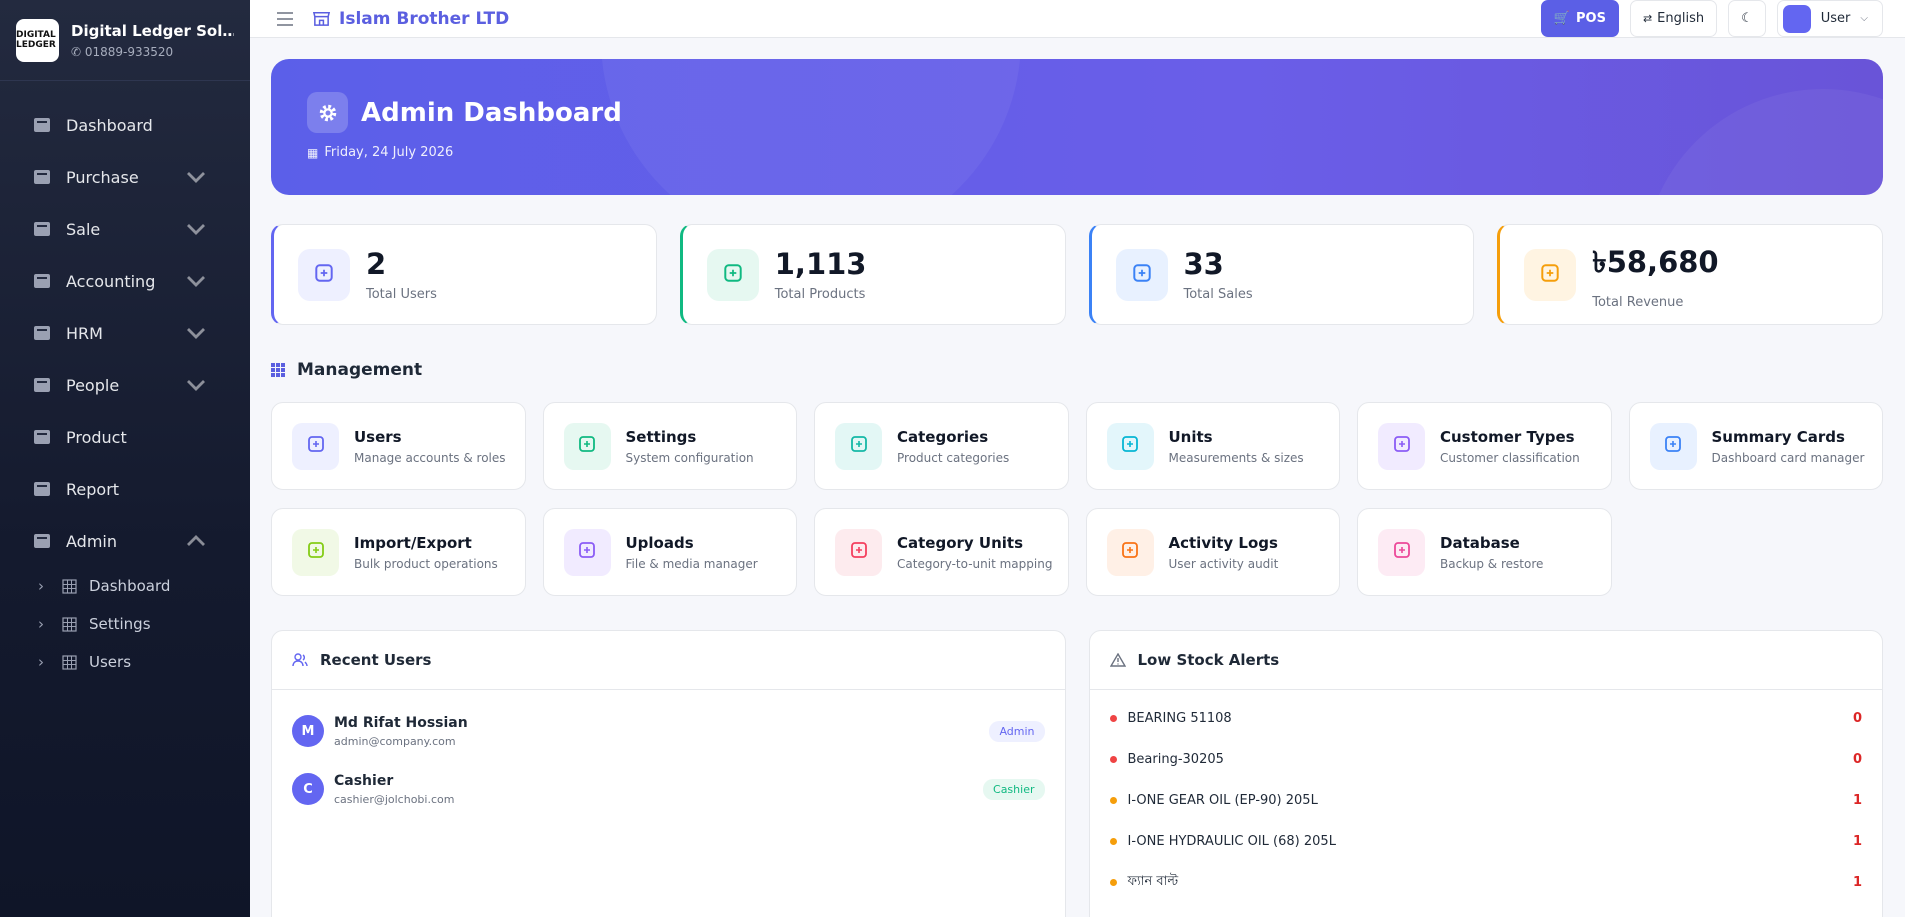  What do you see at coordinates (278, 370) in the screenshot?
I see `grid-icon` at bounding box center [278, 370].